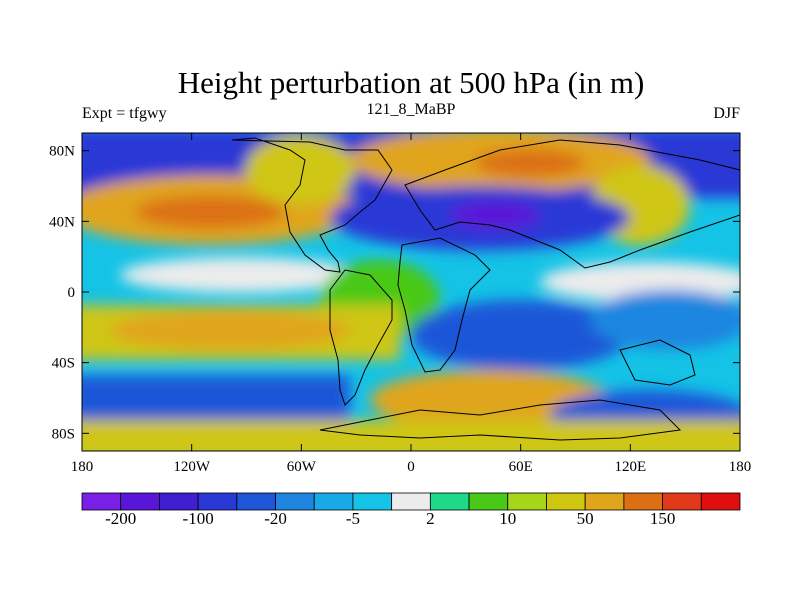 This screenshot has width=800, height=600. I want to click on x-tick-label: 60W, so click(302, 467).